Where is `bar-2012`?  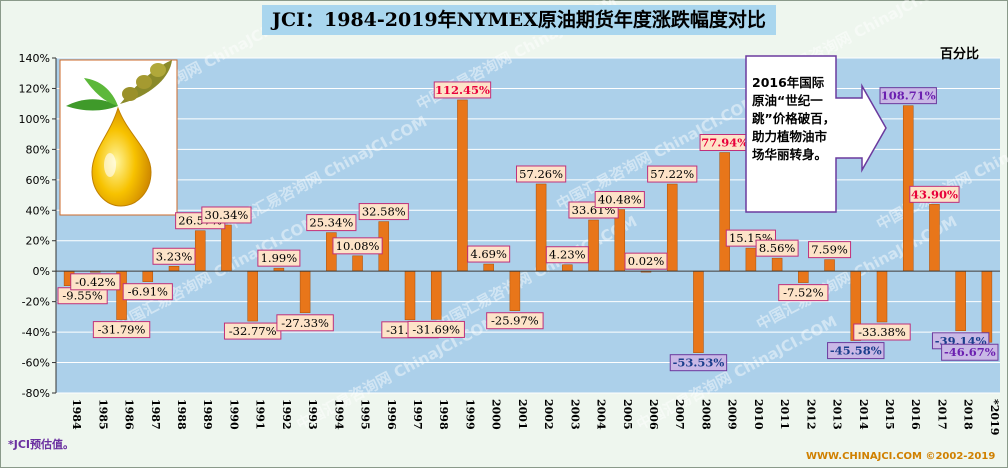 bar-2012 is located at coordinates (803, 276).